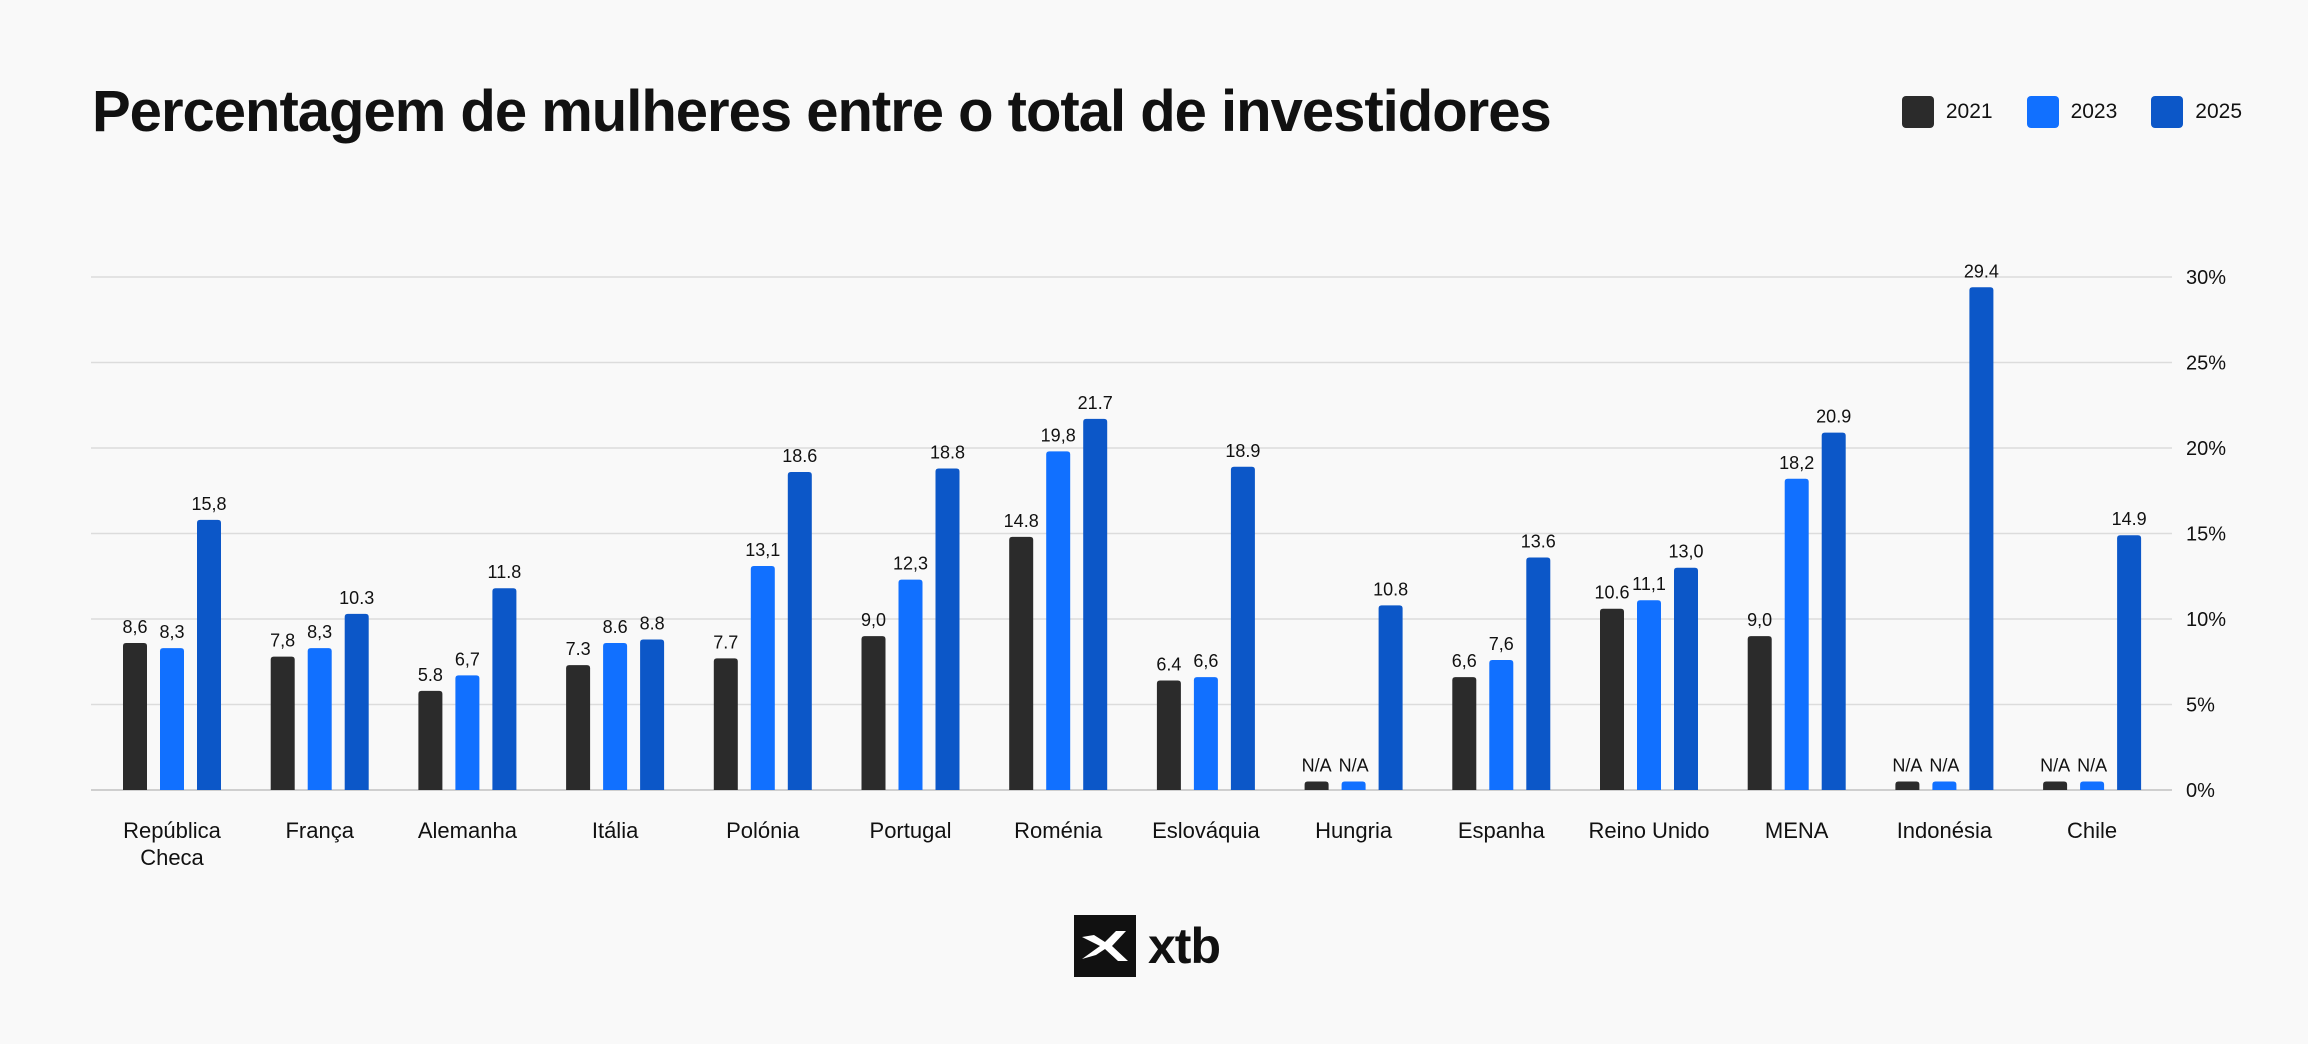  Describe the element at coordinates (1501, 644) in the screenshot. I see `data-label: 7,6` at that location.